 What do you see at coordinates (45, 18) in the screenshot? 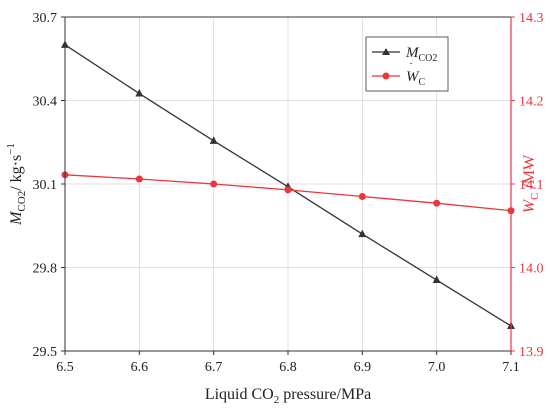
I see `left-y-tick-label: 30.7` at bounding box center [45, 18].